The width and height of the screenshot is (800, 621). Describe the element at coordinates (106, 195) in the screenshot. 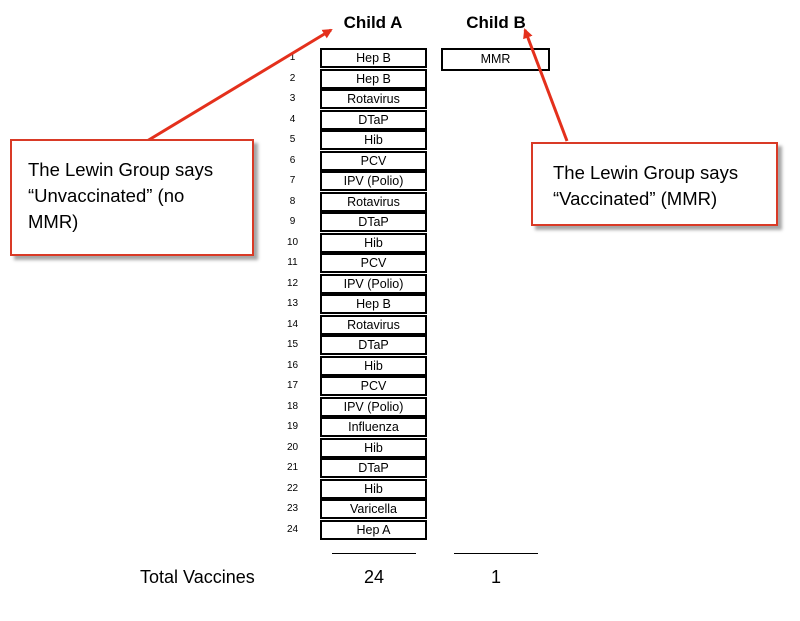

I see `callout-left-line-2: “Unvaccinated” (no` at that location.